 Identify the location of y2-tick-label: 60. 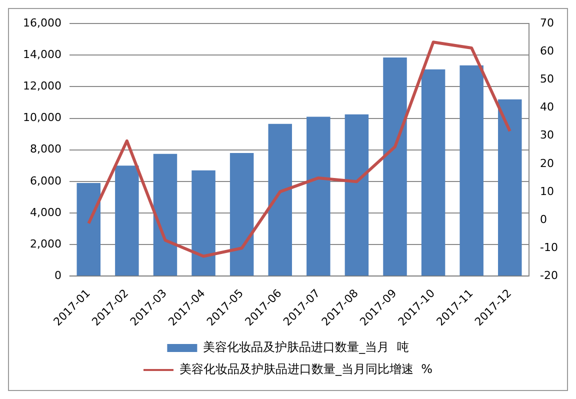
(547, 51).